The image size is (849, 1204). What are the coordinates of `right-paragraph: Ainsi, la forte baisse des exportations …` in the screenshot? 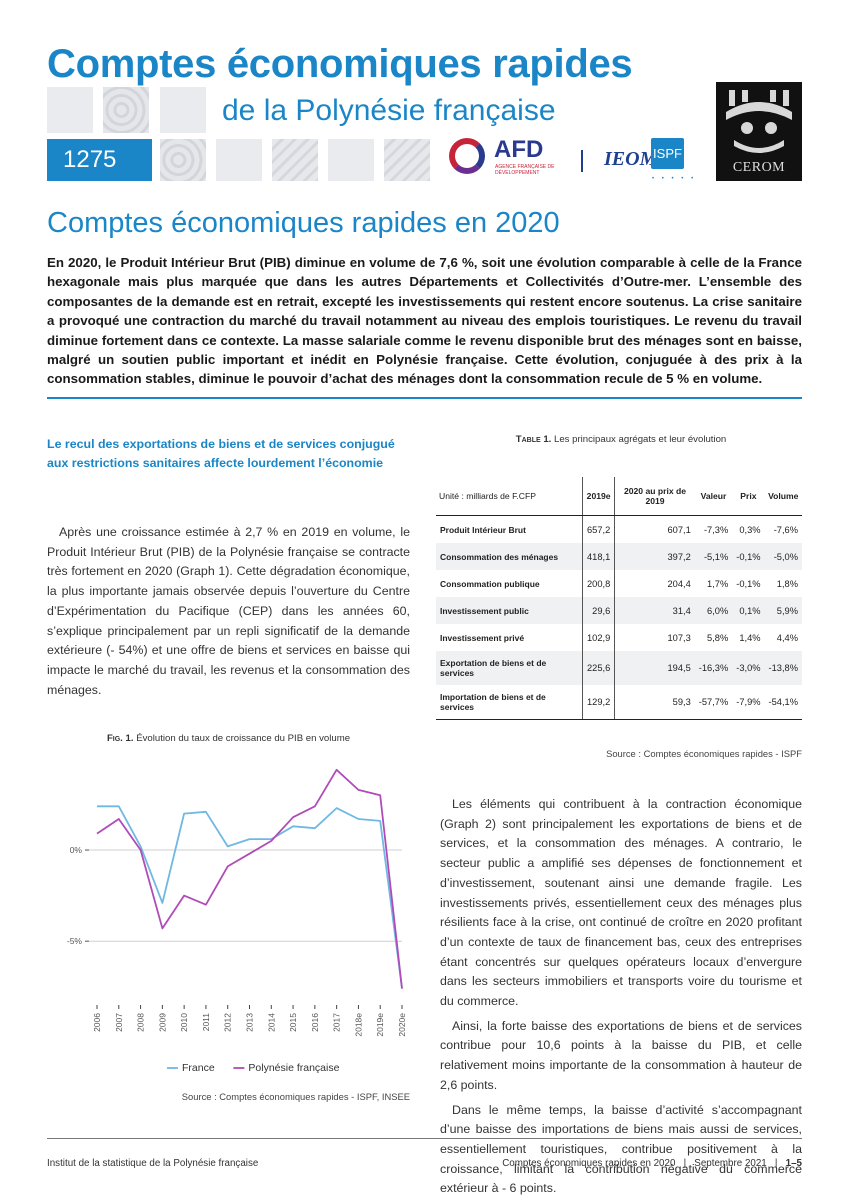 It's located at (621, 1055).